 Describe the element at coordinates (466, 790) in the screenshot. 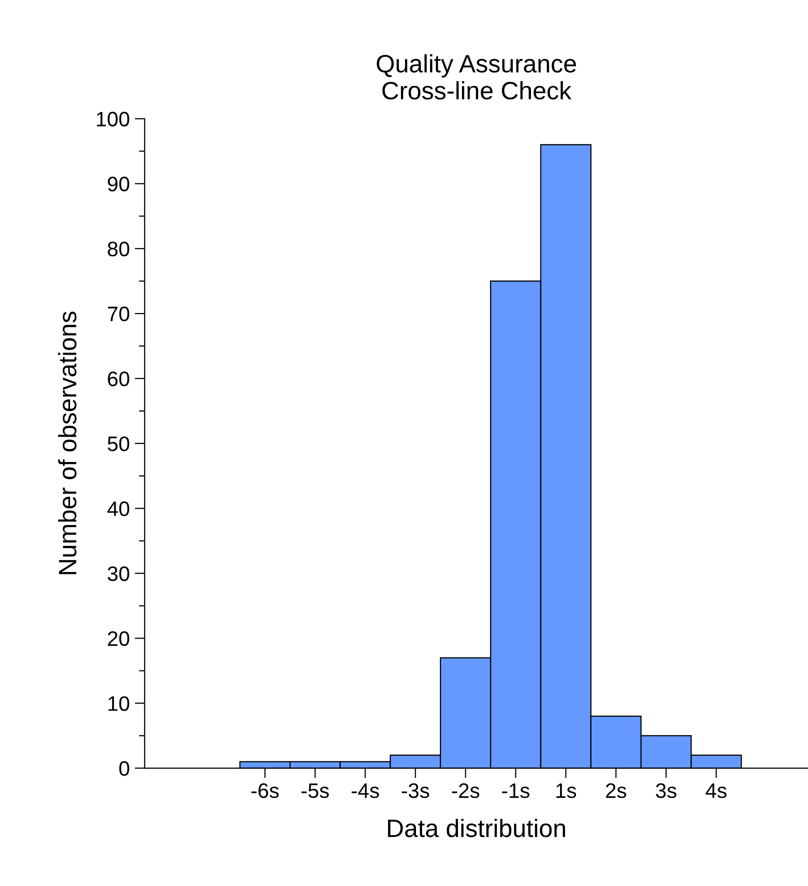

I see `x-tick-label: -2s` at that location.